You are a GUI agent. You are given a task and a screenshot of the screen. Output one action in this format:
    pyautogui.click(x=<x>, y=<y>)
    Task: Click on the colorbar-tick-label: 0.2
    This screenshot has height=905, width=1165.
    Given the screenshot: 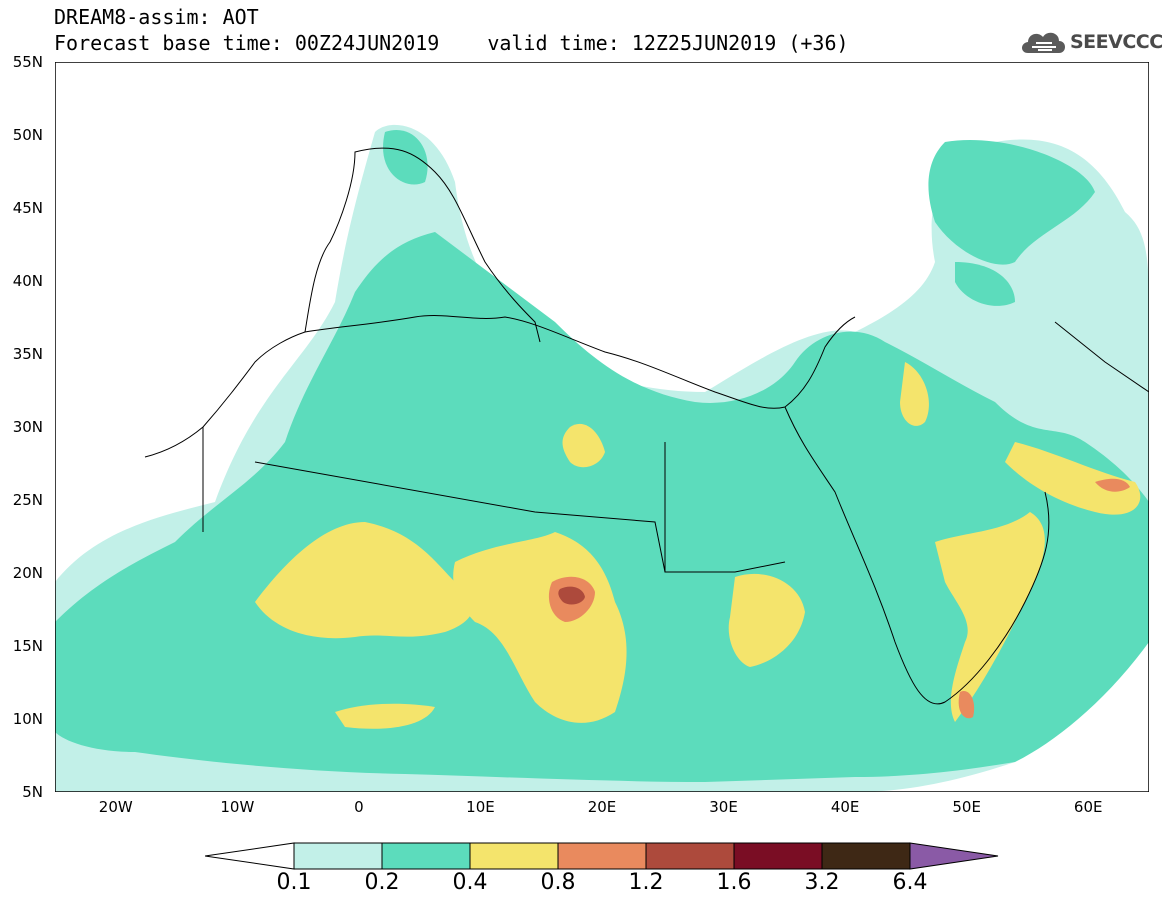 What is the action you would take?
    pyautogui.click(x=382, y=882)
    